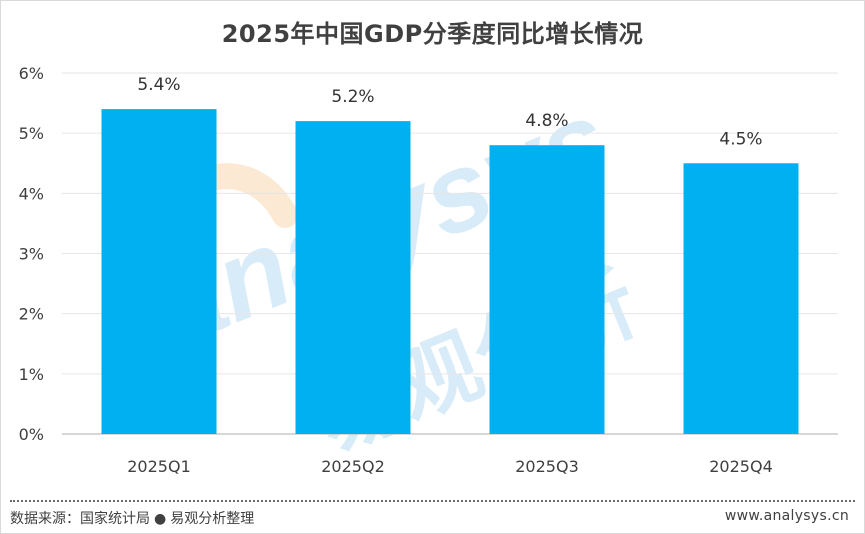 This screenshot has height=534, width=865. What do you see at coordinates (353, 466) in the screenshot?
I see `x-tick-label: 2025Q2` at bounding box center [353, 466].